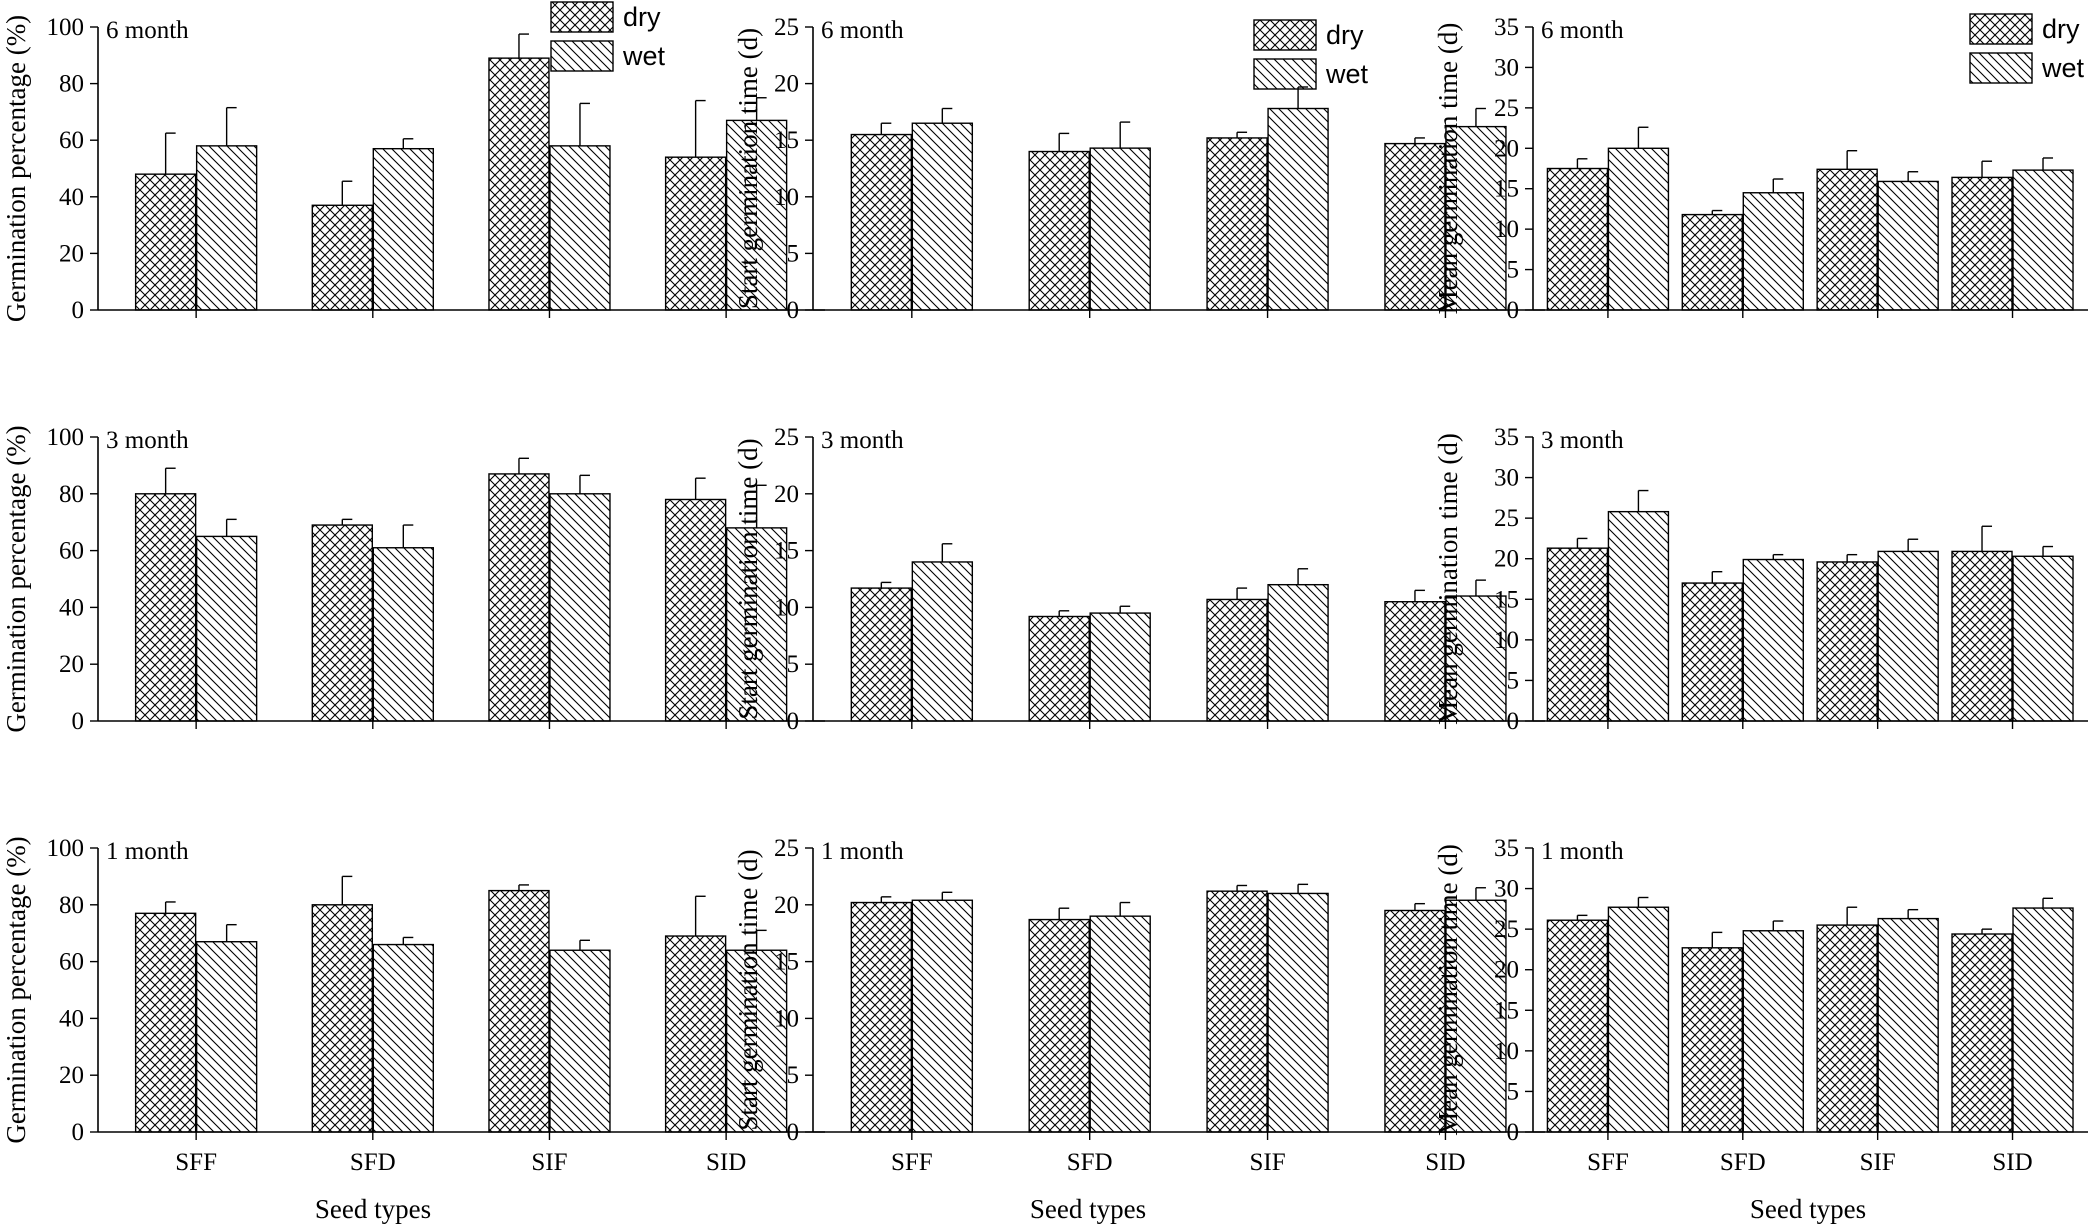 The image size is (2100, 1230). What do you see at coordinates (1808, 1209) in the screenshot?
I see `x-axis-title-col-3: Seed types` at bounding box center [1808, 1209].